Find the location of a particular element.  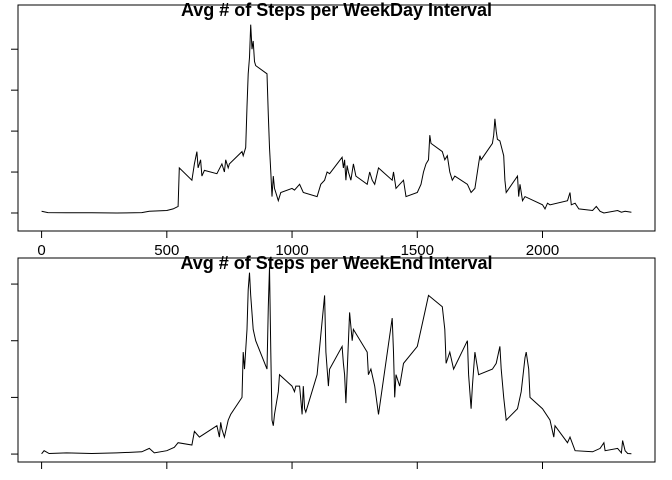

x-tick-label: 1000 is located at coordinates (291, 250).